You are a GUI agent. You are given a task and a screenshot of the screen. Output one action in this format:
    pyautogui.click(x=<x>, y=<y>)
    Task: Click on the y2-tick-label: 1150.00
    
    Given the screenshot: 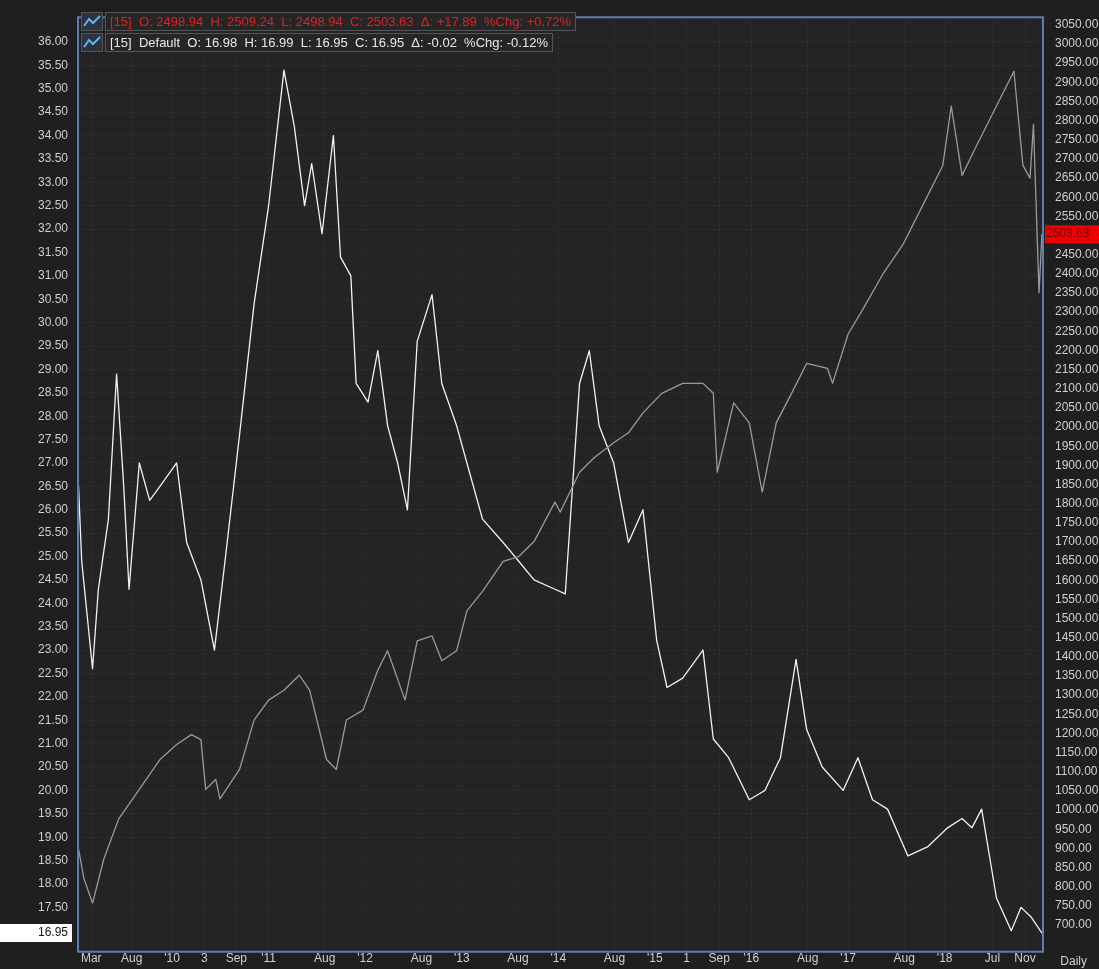 What is the action you would take?
    pyautogui.click(x=1076, y=751)
    